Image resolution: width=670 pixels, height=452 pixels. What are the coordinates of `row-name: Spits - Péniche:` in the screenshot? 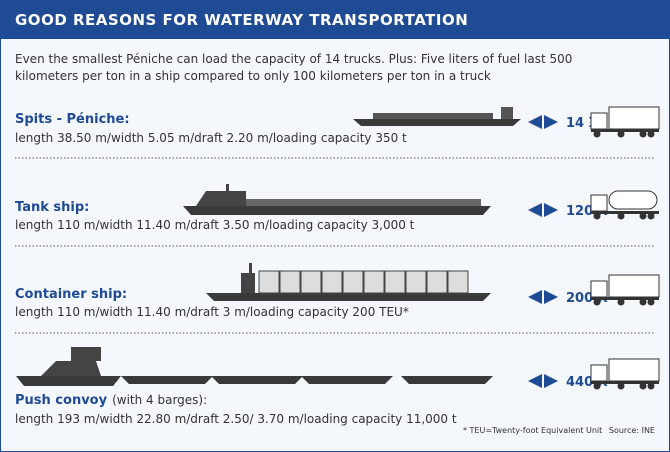 It's located at (72, 119).